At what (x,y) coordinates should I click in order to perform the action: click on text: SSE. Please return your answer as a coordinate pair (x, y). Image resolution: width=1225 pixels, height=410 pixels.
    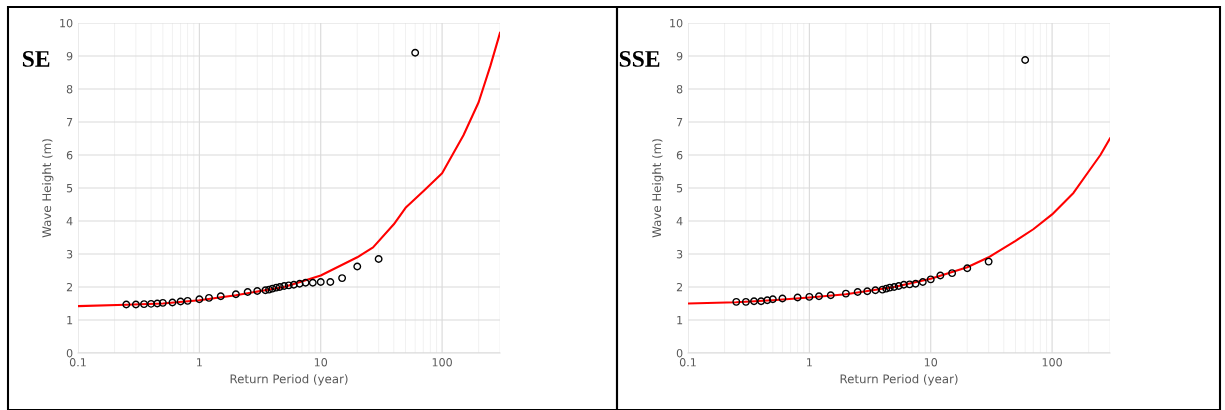
    Looking at the image, I should click on (639, 58).